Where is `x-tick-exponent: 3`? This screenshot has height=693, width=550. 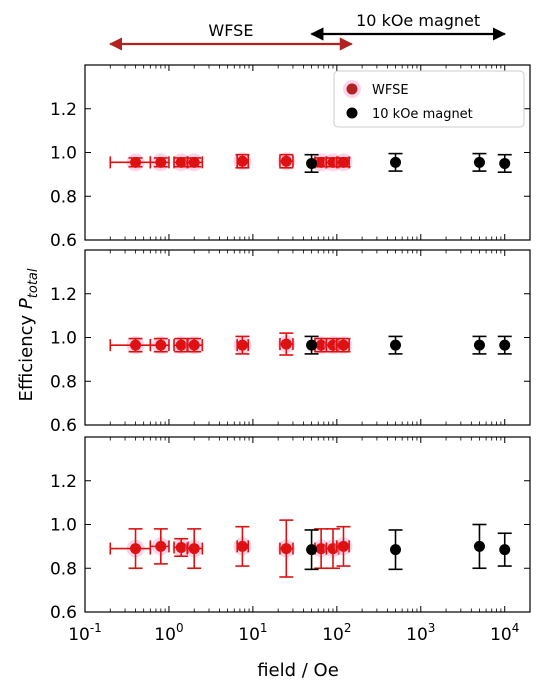
x-tick-exponent: 3 is located at coordinates (432, 628).